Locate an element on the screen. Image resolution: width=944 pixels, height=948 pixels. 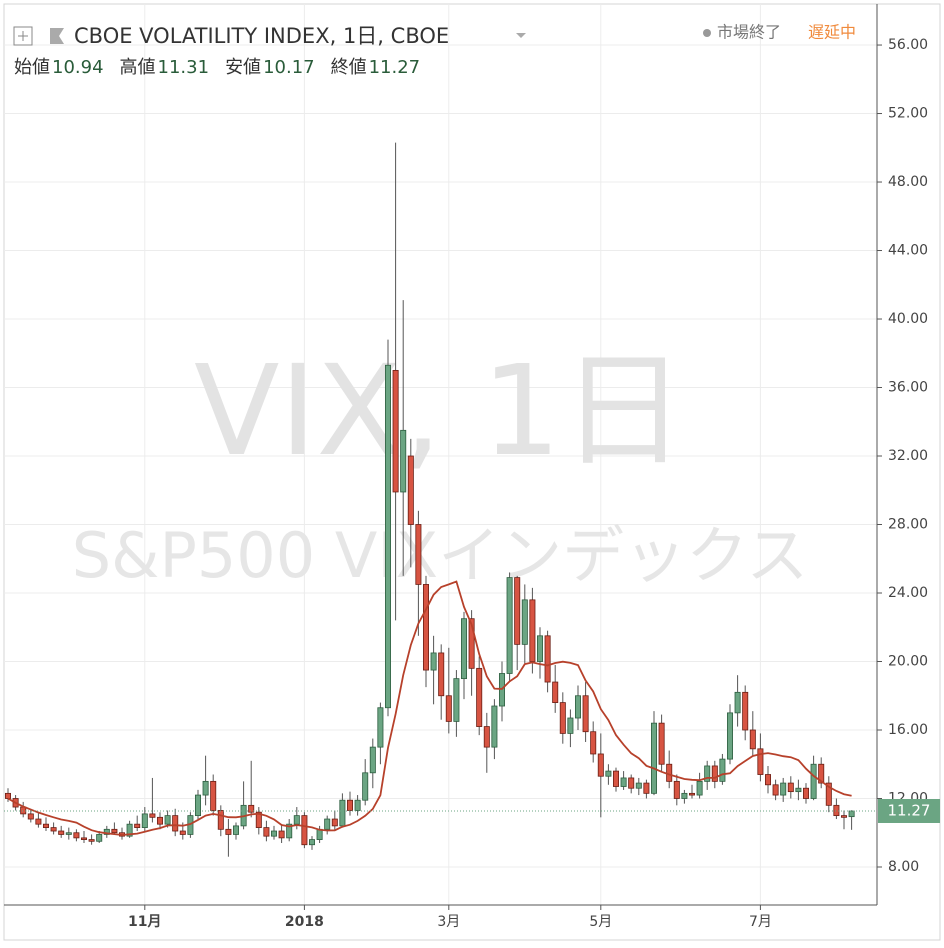
ohlc-label: 始値 is located at coordinates (32, 67).